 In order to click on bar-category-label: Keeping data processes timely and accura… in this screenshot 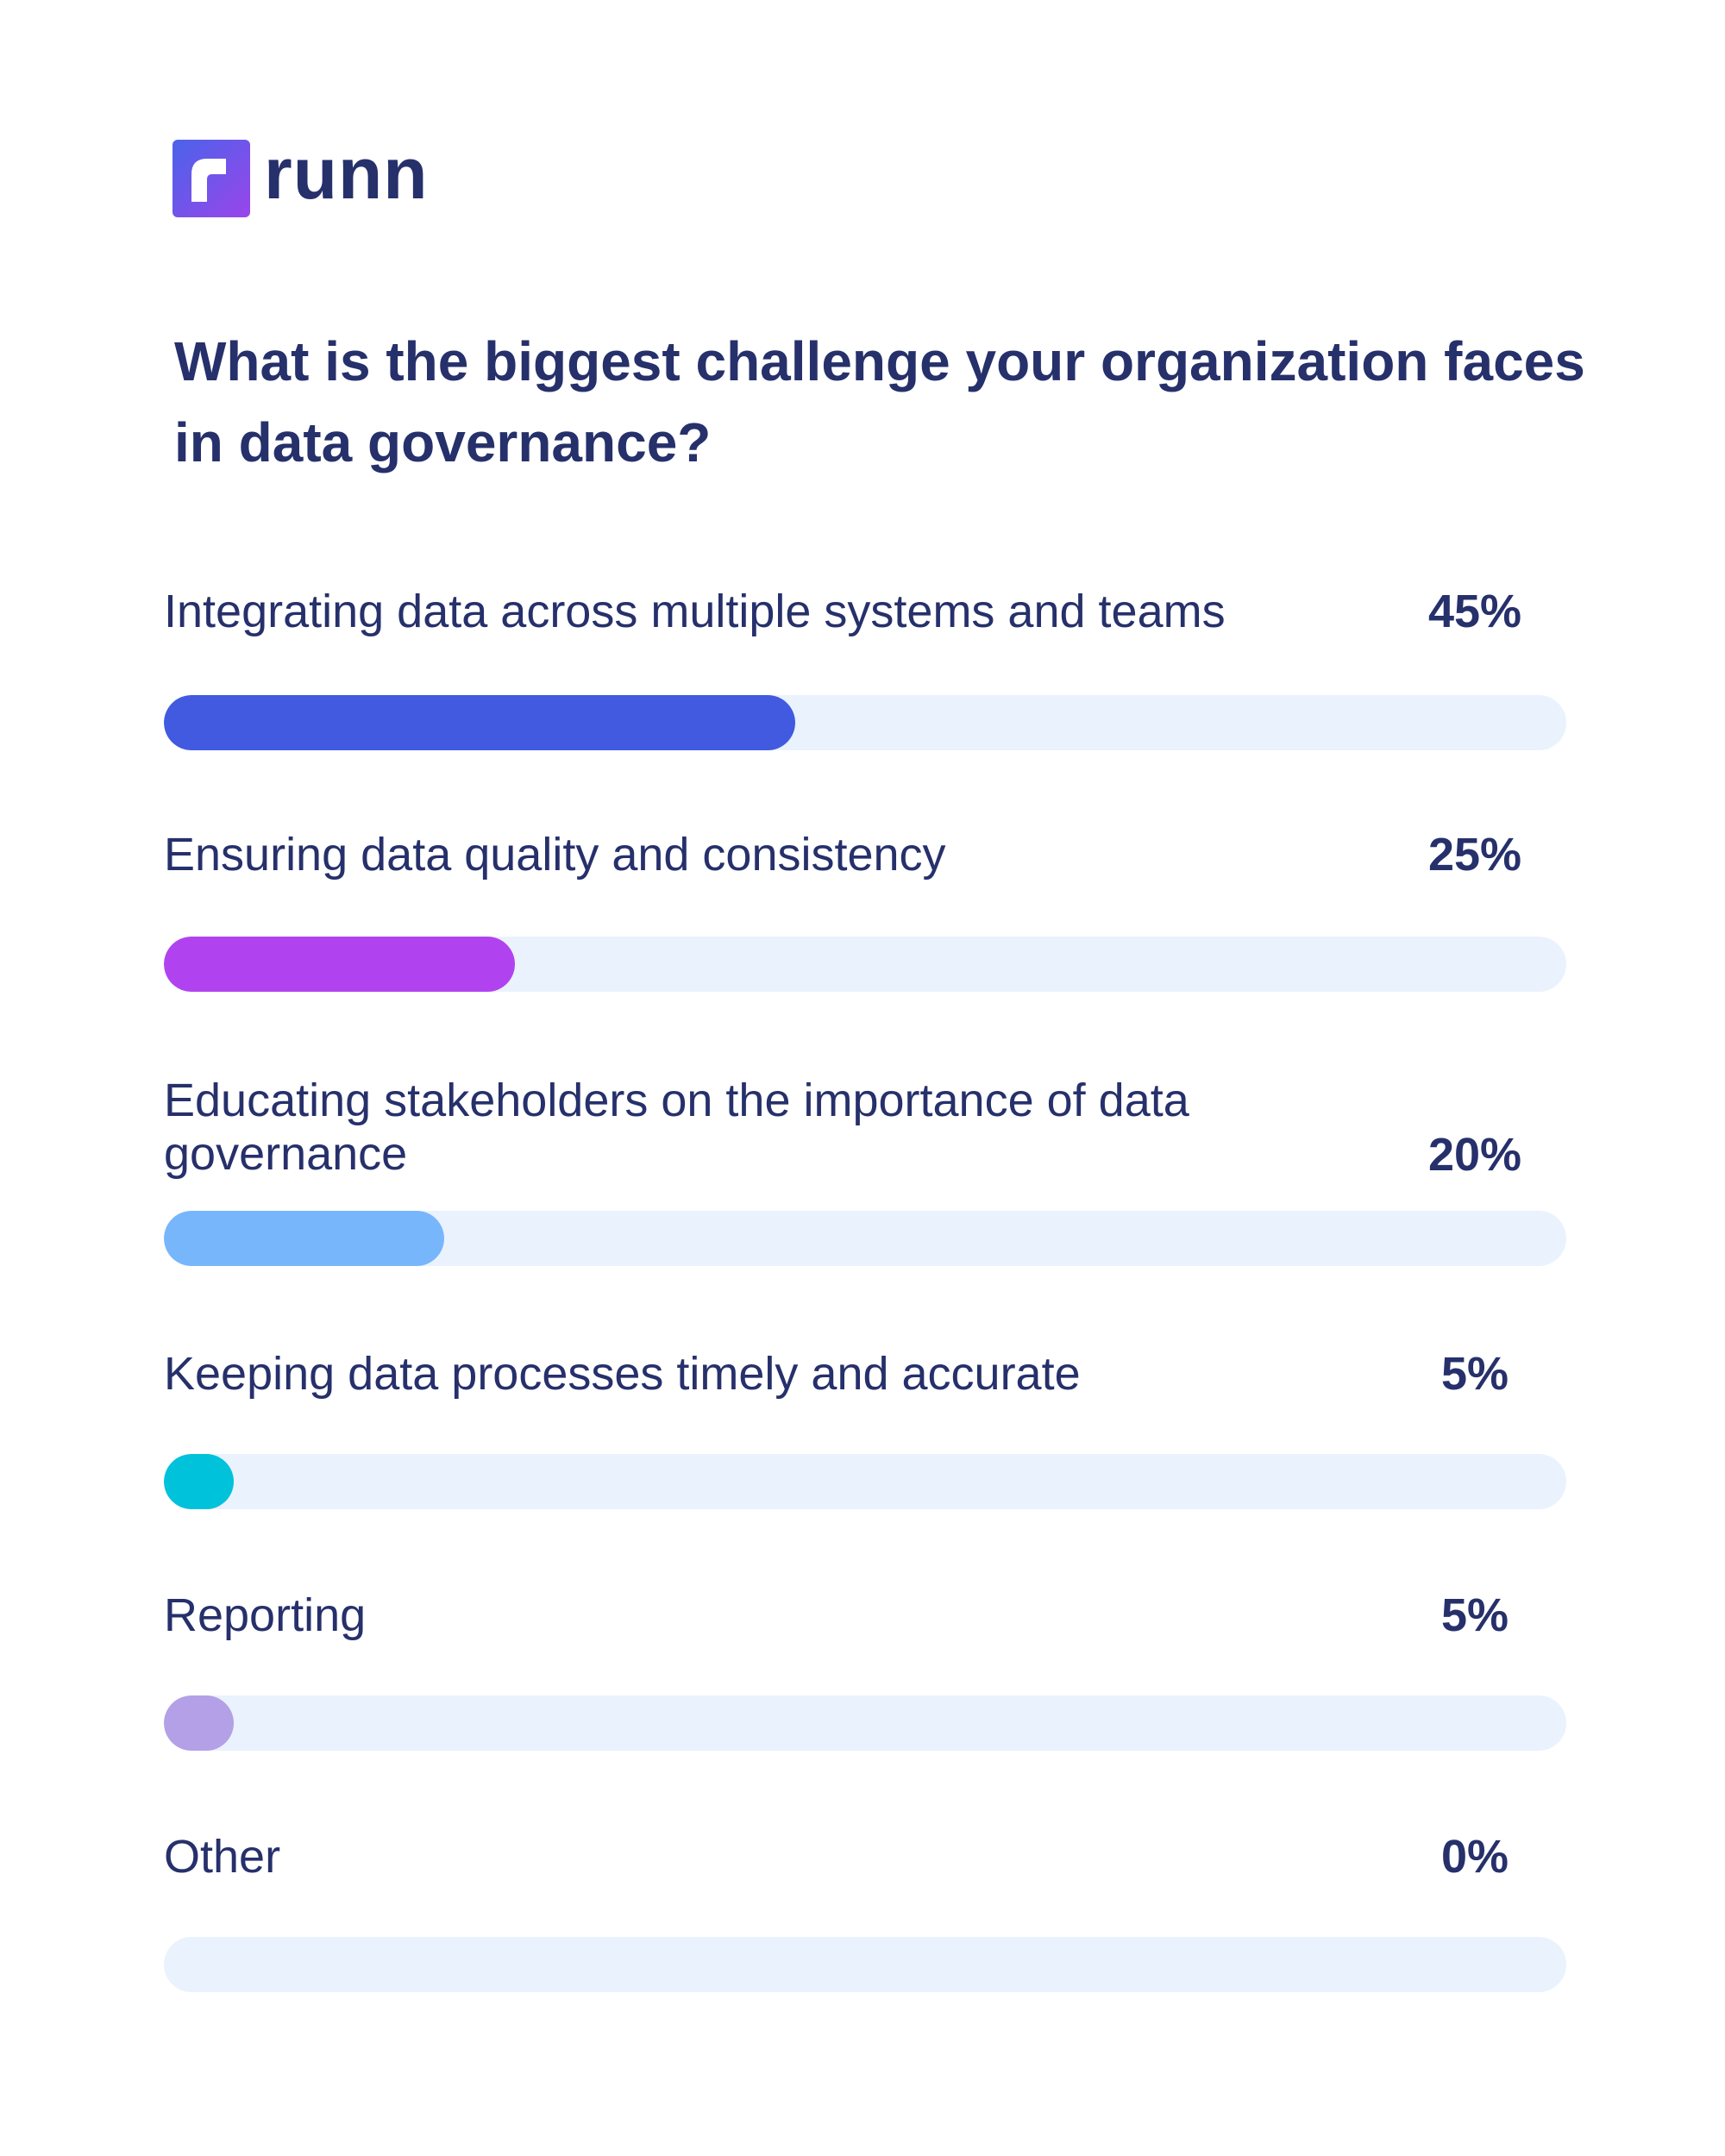, I will do `click(622, 1374)`.